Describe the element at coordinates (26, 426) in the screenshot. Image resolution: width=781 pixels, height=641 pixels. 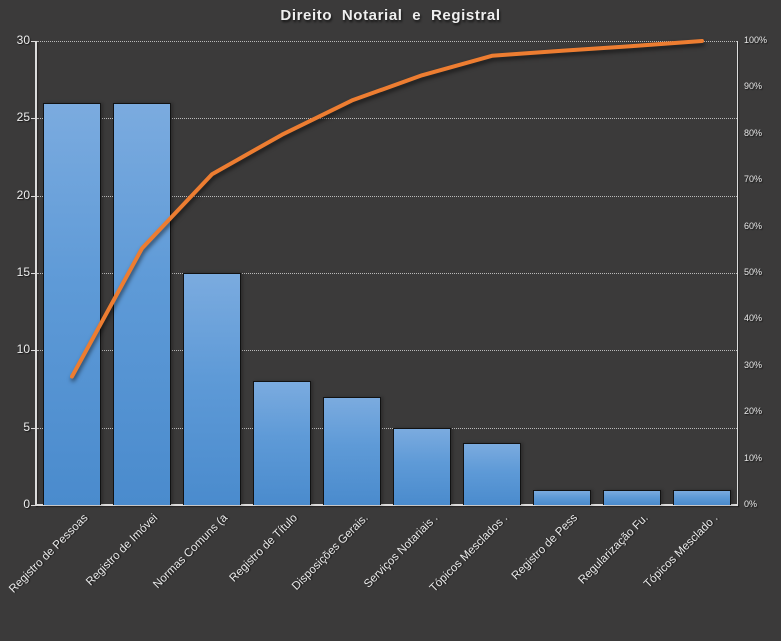
I see `y-axis-left-label: 5` at that location.